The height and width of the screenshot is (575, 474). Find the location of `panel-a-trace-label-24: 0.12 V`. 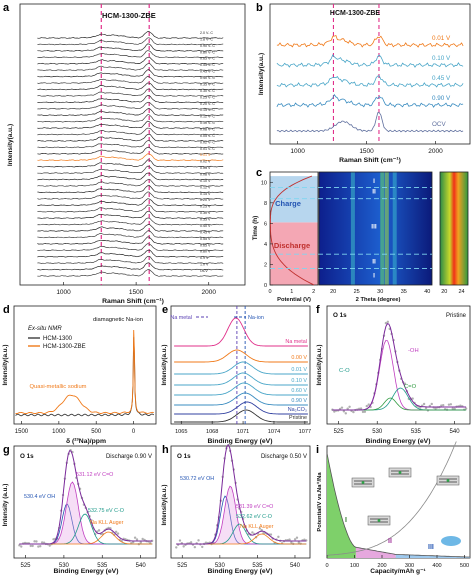

panel-a-trace-label-24: 0.12 V is located at coordinates (205, 187).